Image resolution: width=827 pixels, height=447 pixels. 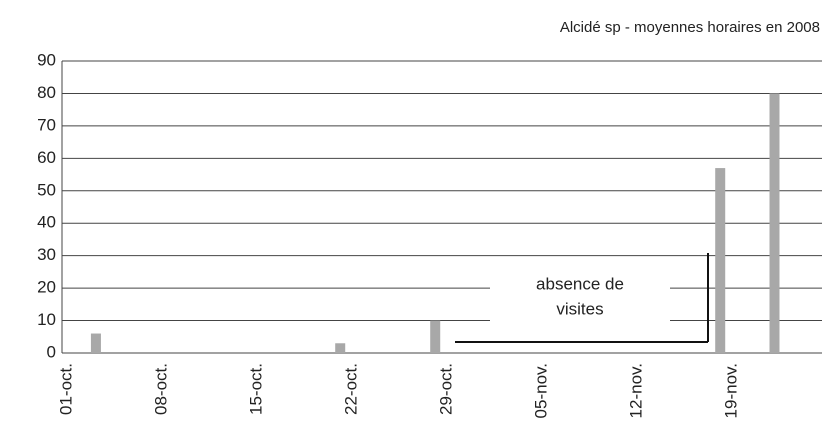 I want to click on x-tick-label: 12-nov., so click(x=635, y=390).